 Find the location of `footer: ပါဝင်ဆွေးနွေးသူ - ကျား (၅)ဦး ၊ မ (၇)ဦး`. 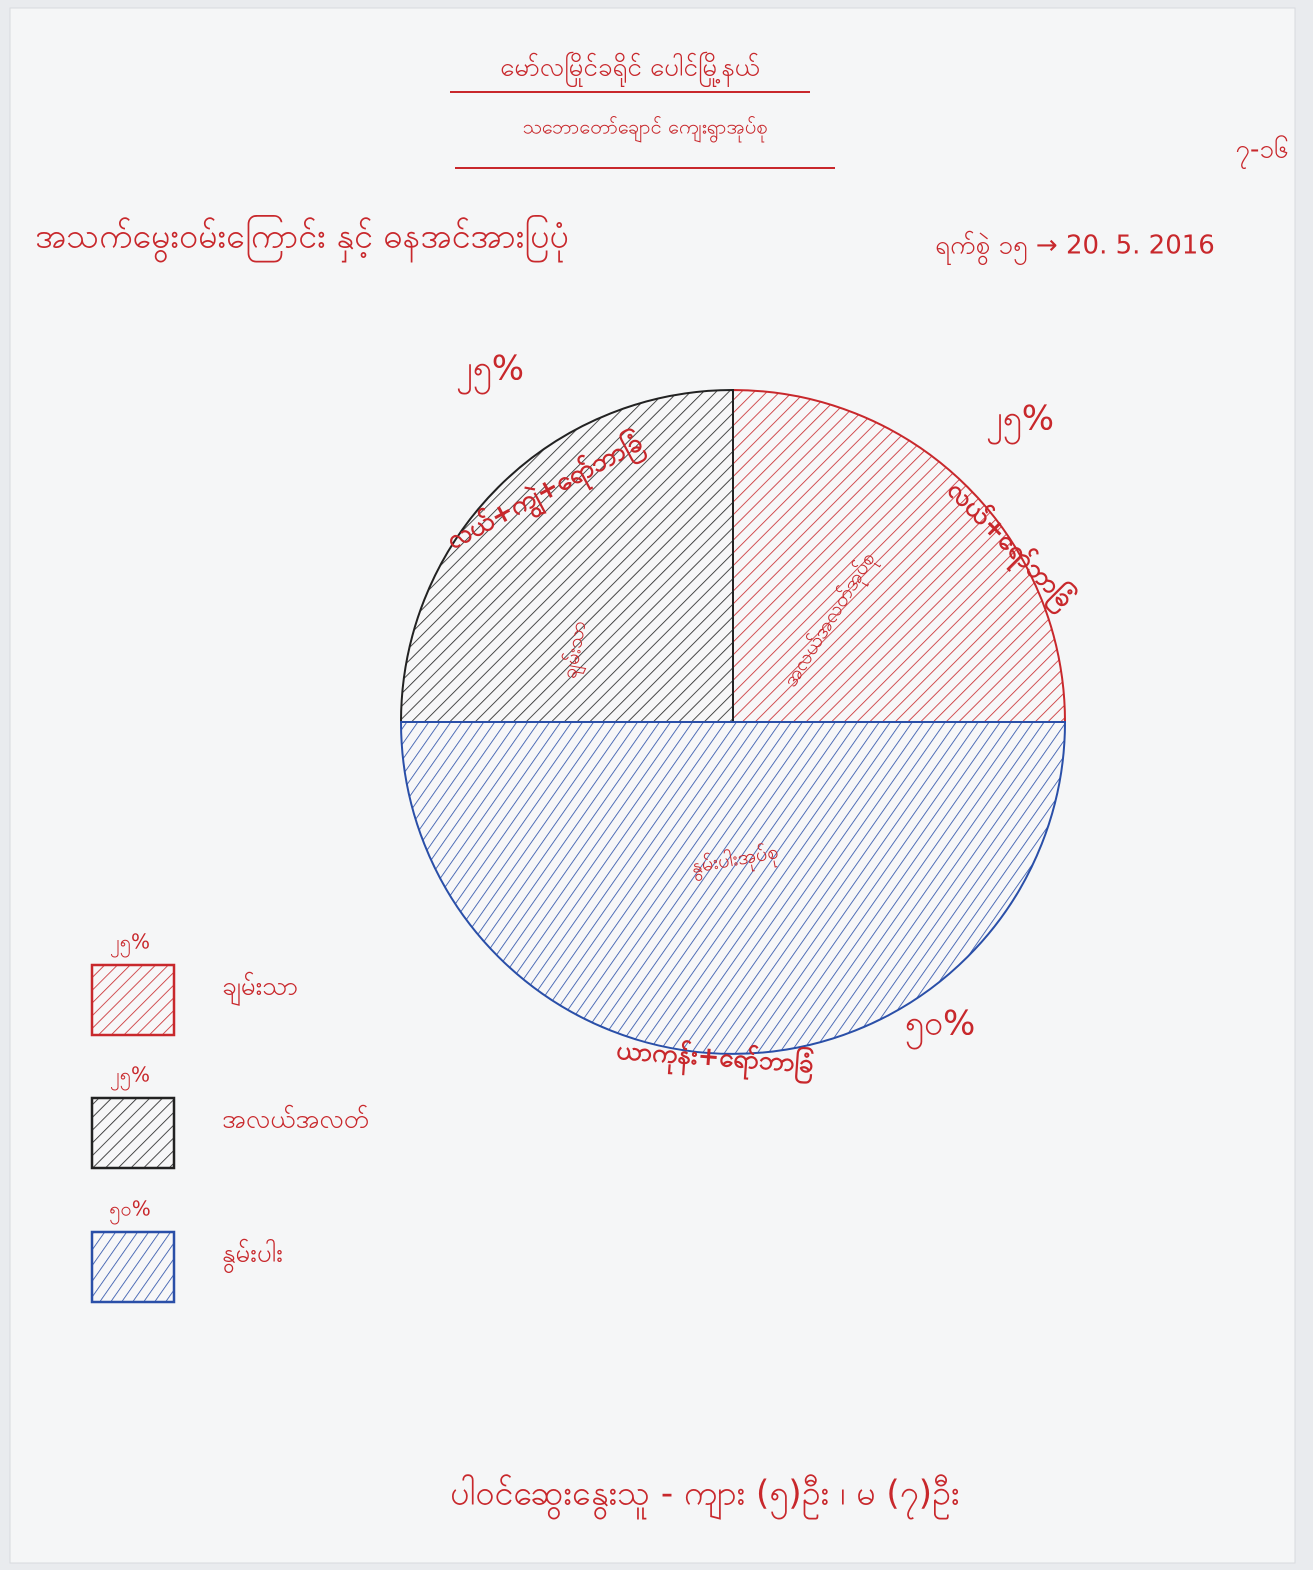

footer: ပါဝင်ဆွေးနွေးသူ - ကျား (၅)ဦး ၊ မ (၇)ဦး is located at coordinates (705, 1497).